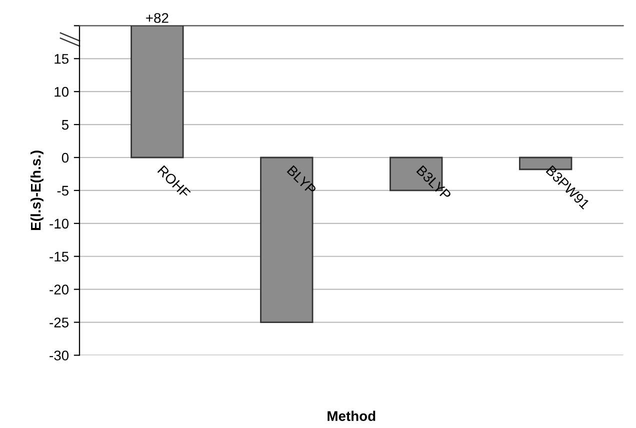 The height and width of the screenshot is (428, 636). I want to click on y-tick-label: 15, so click(61, 59).